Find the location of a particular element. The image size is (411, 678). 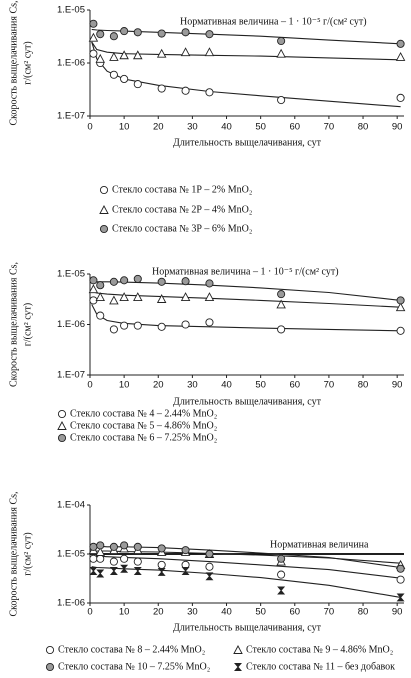

y-axis-label: Скорость выщелачивания Cs, is located at coordinates (13, 62).